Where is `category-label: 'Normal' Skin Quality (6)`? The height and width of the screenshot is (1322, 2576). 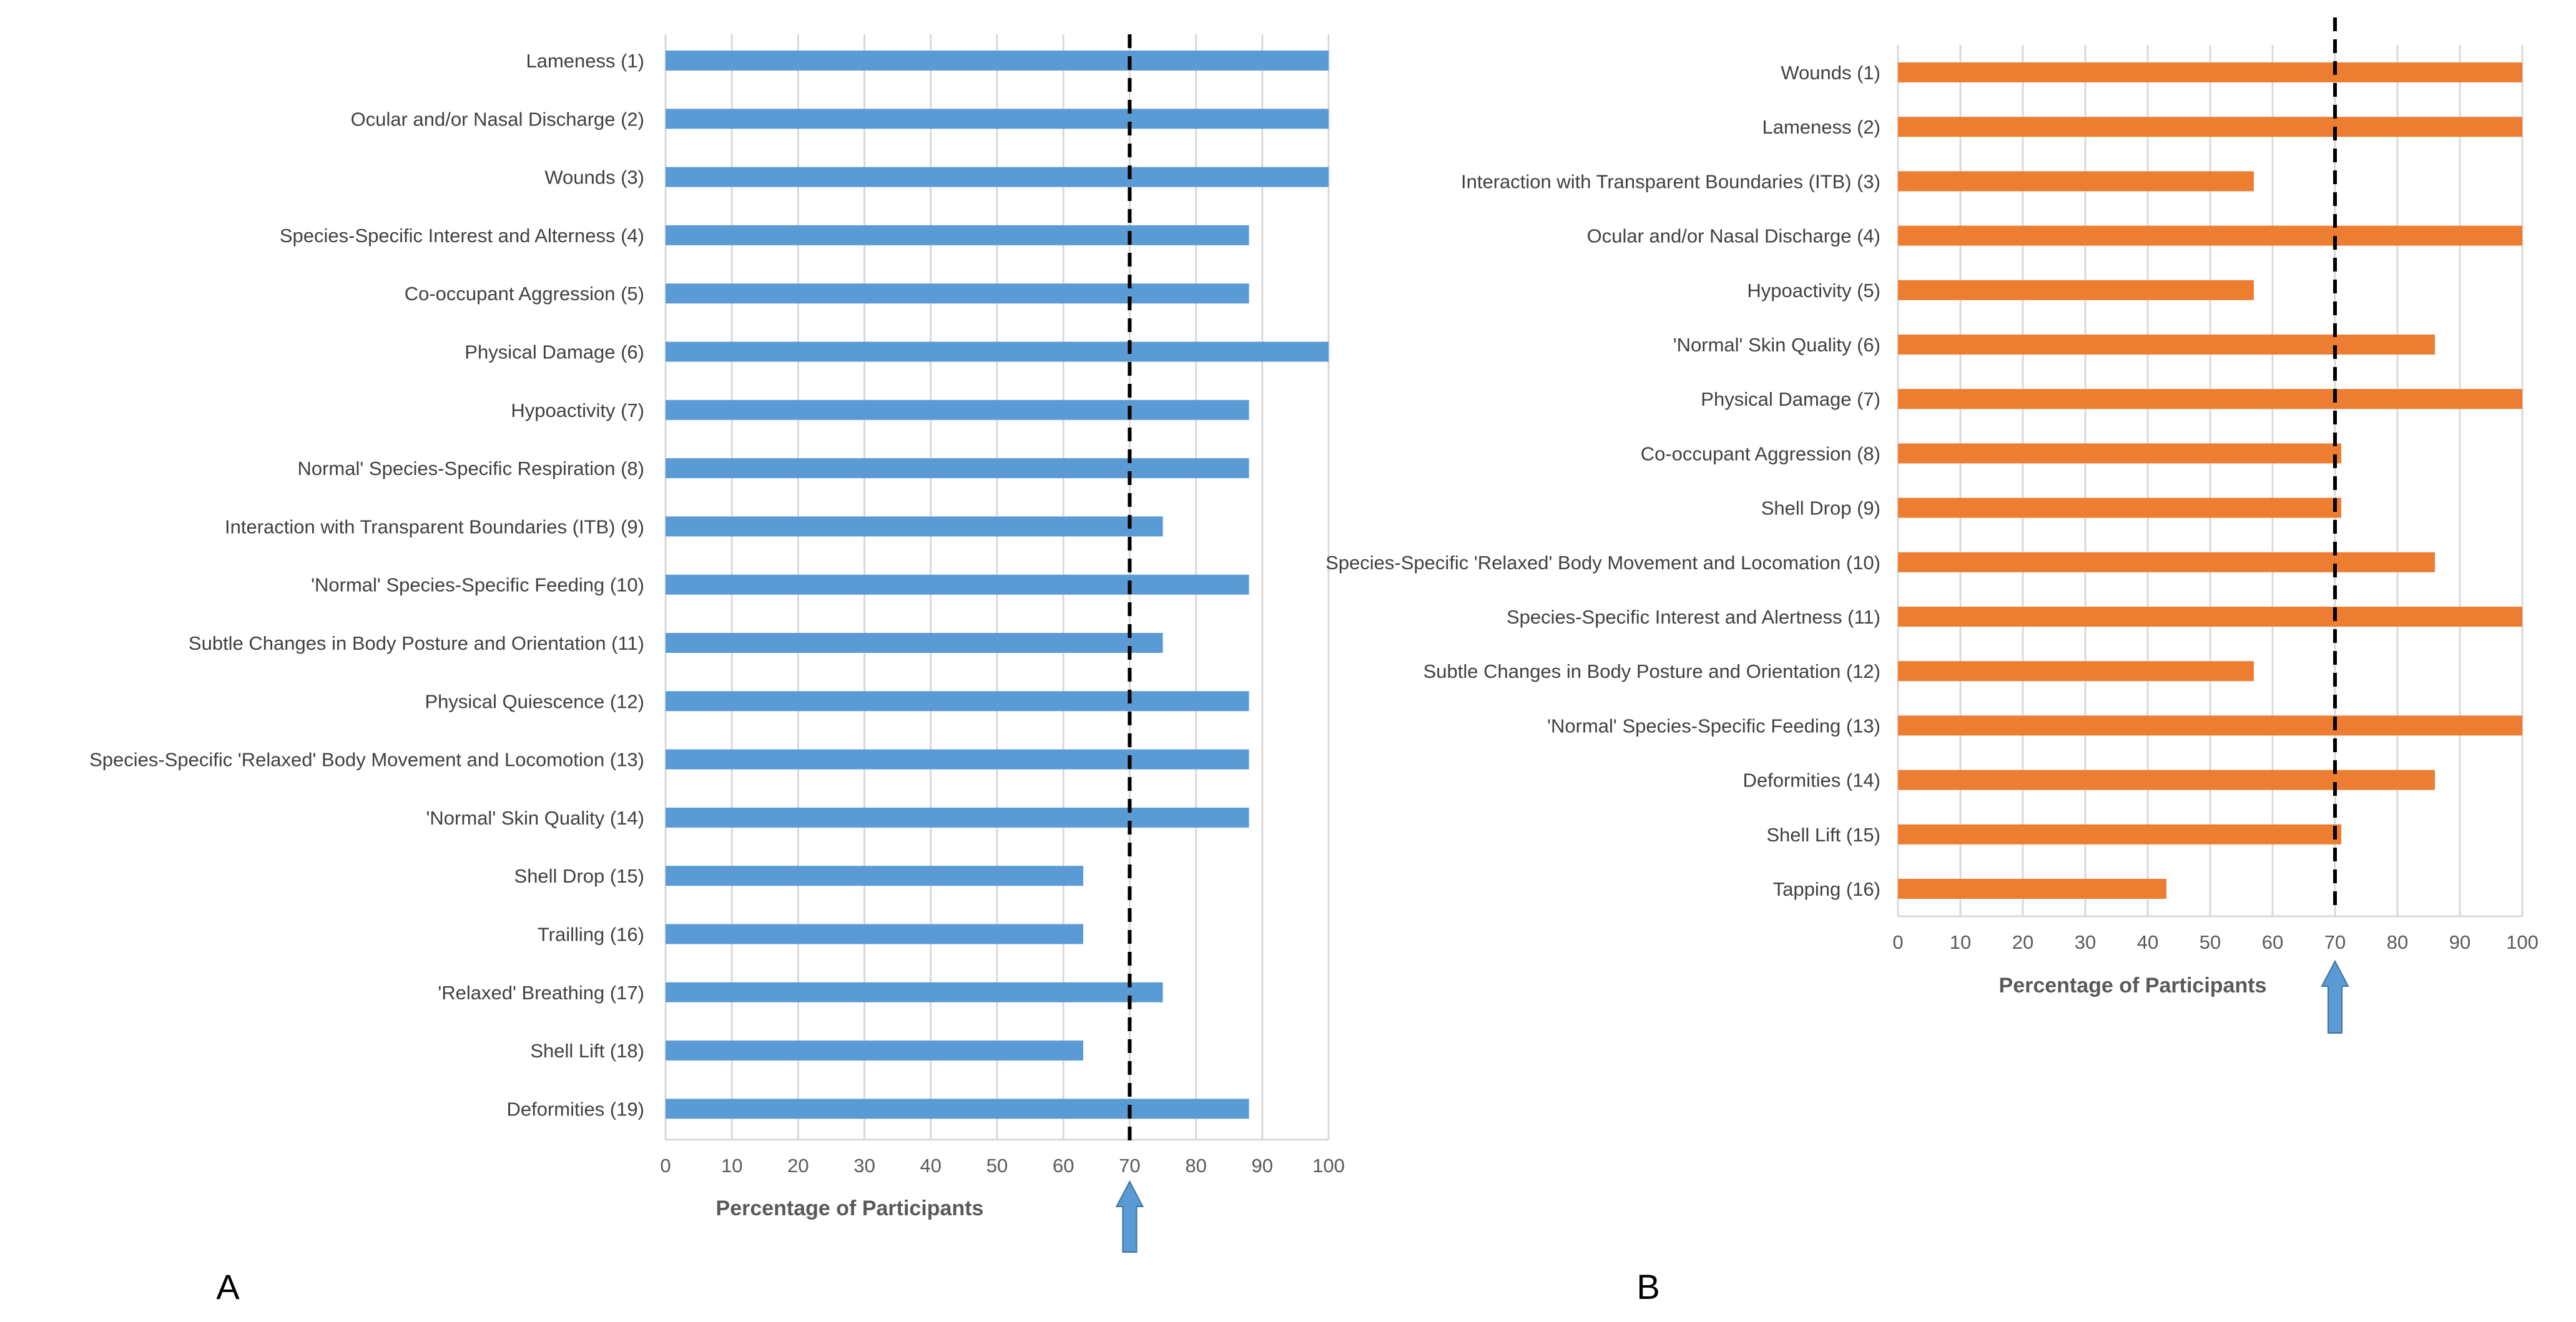 category-label: 'Normal' Skin Quality (6) is located at coordinates (1776, 345).